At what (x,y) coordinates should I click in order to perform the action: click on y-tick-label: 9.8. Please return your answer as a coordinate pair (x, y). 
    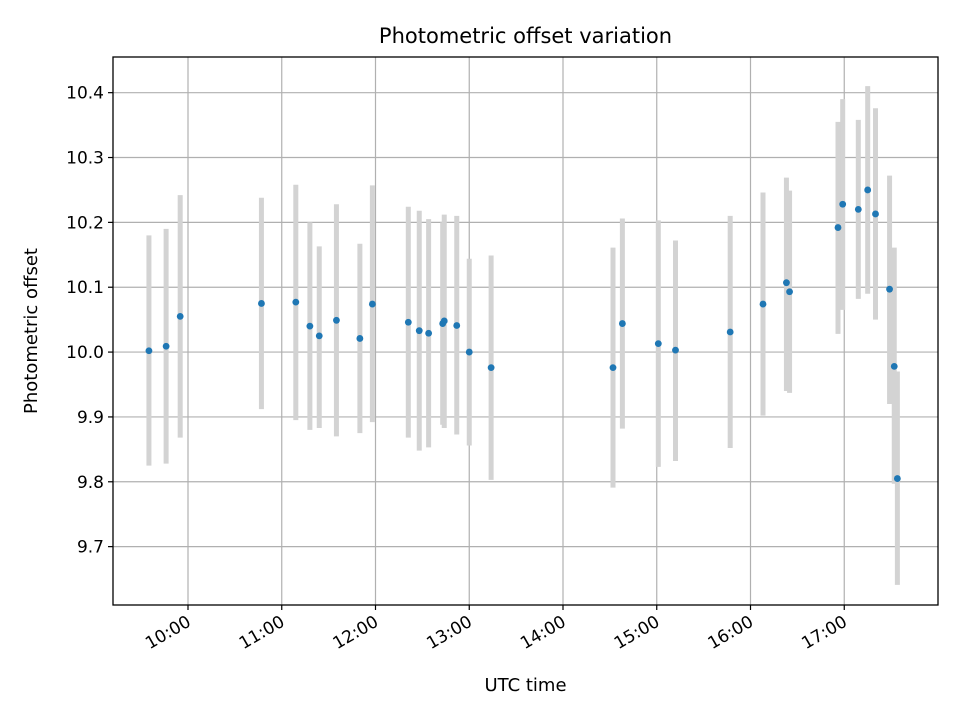
    Looking at the image, I should click on (90, 483).